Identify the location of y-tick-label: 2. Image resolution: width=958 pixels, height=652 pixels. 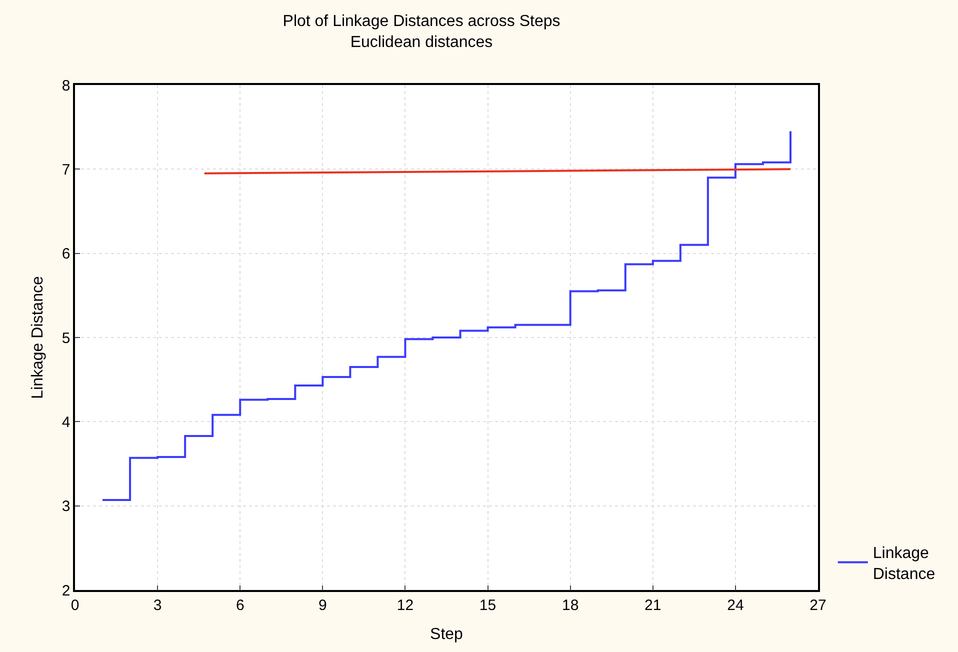
(66, 591).